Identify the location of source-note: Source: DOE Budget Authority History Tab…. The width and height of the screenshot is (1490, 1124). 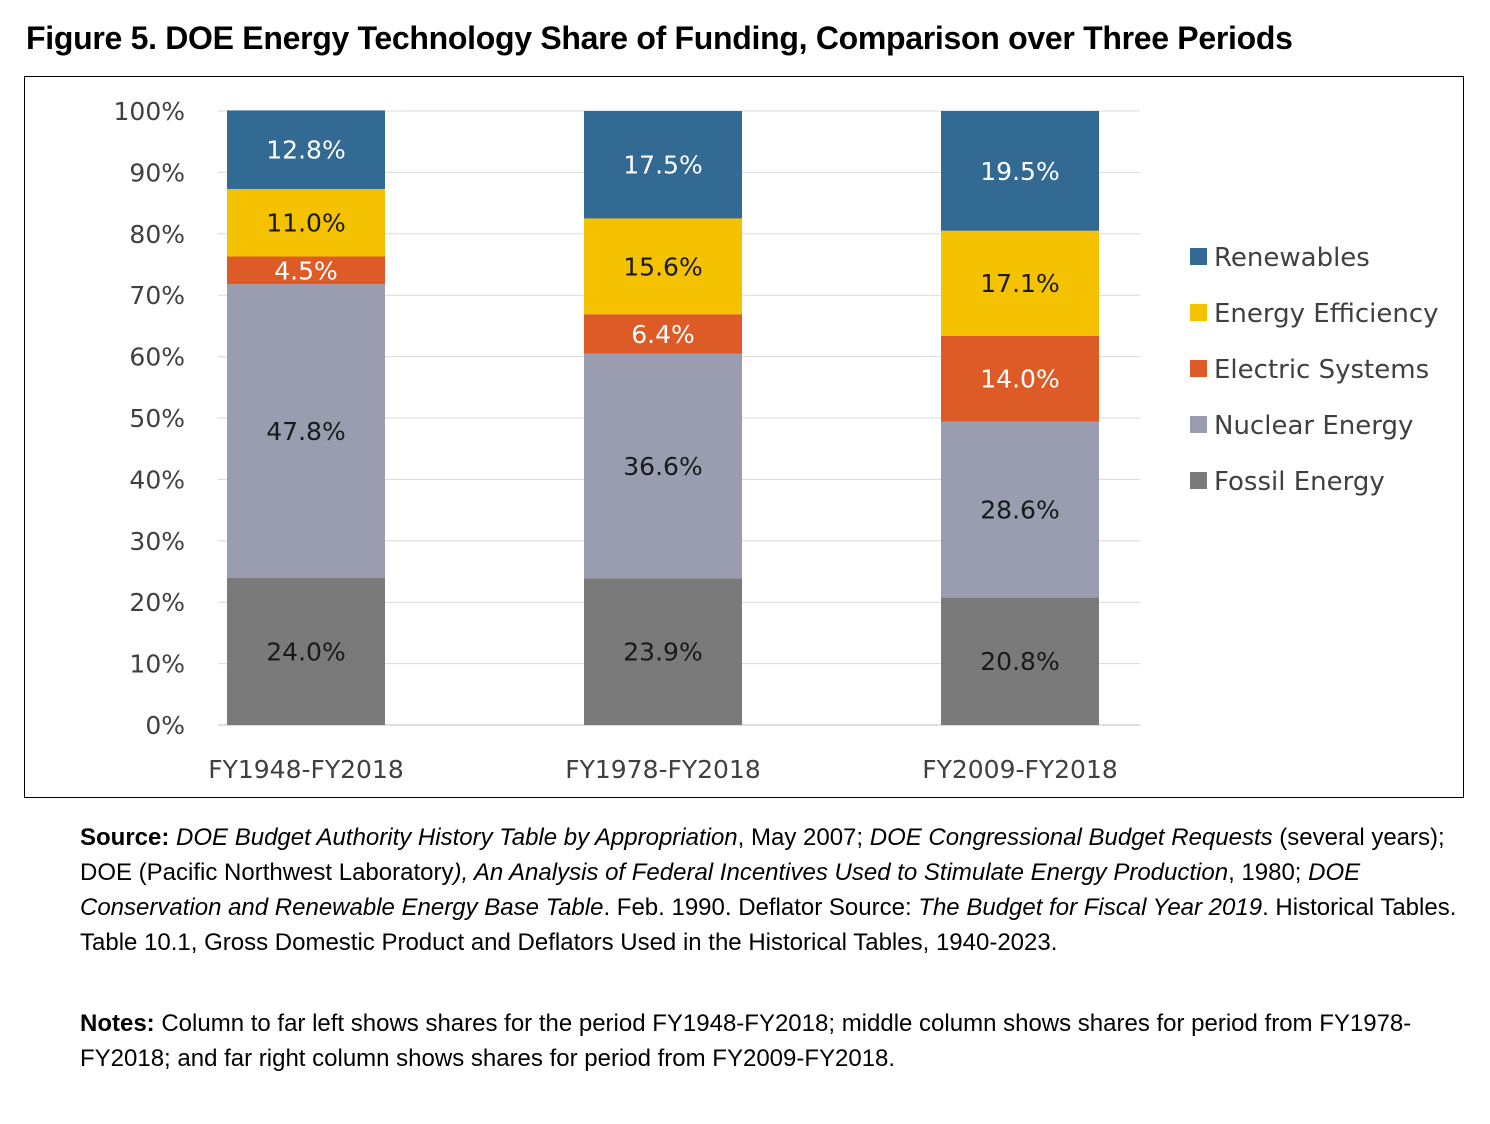
(772, 890).